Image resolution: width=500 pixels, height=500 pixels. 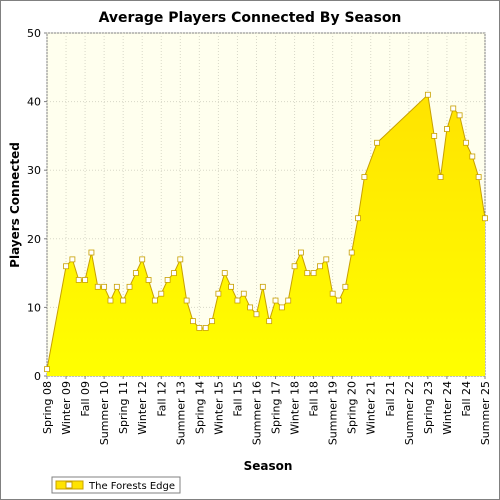 What do you see at coordinates (34, 33) in the screenshot?
I see `y-tick-label: 50` at bounding box center [34, 33].